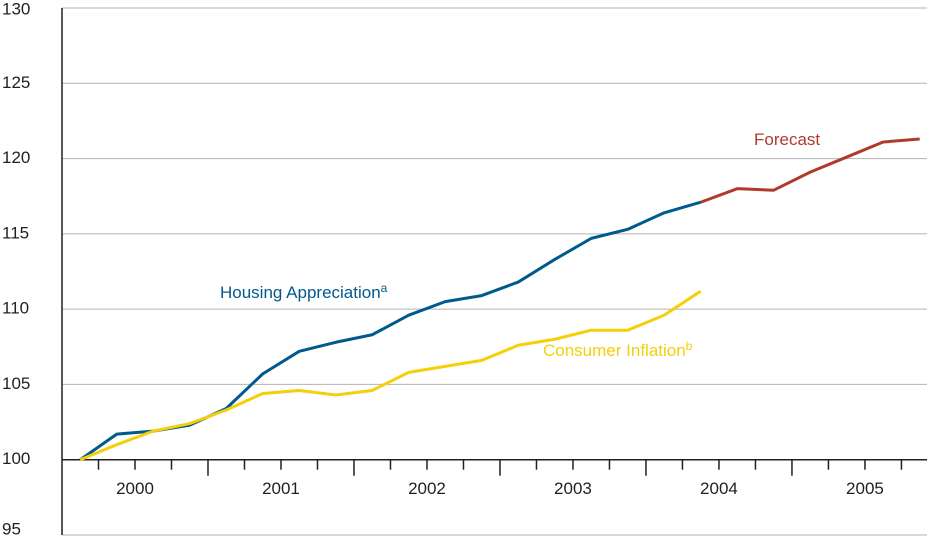 Image resolution: width=927 pixels, height=539 pixels. What do you see at coordinates (16, 383) in the screenshot?
I see `y-tick-label: 105` at bounding box center [16, 383].